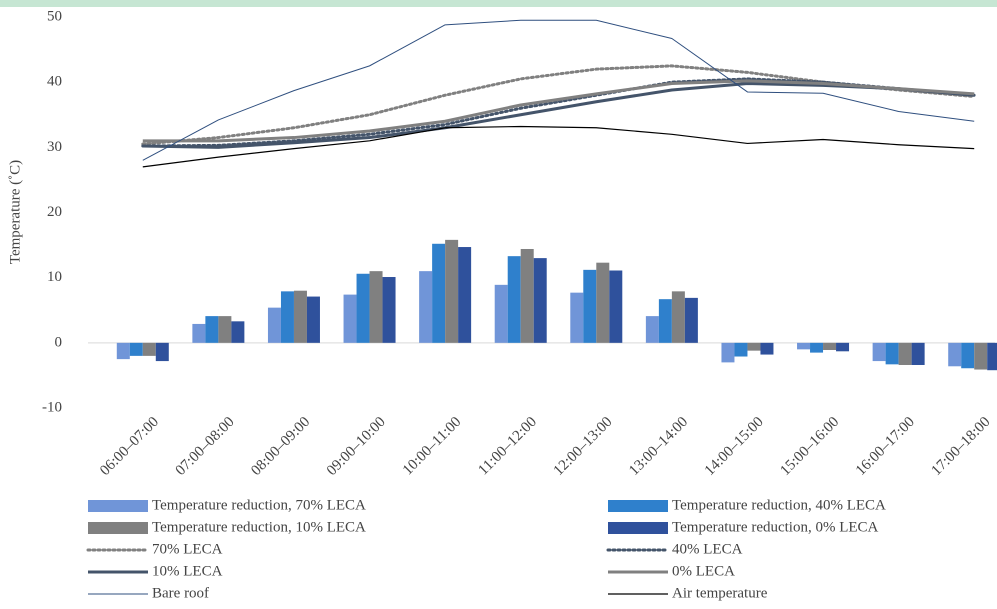 The image size is (997, 609). Describe the element at coordinates (54, 277) in the screenshot. I see `y-tick-label: 10` at that location.